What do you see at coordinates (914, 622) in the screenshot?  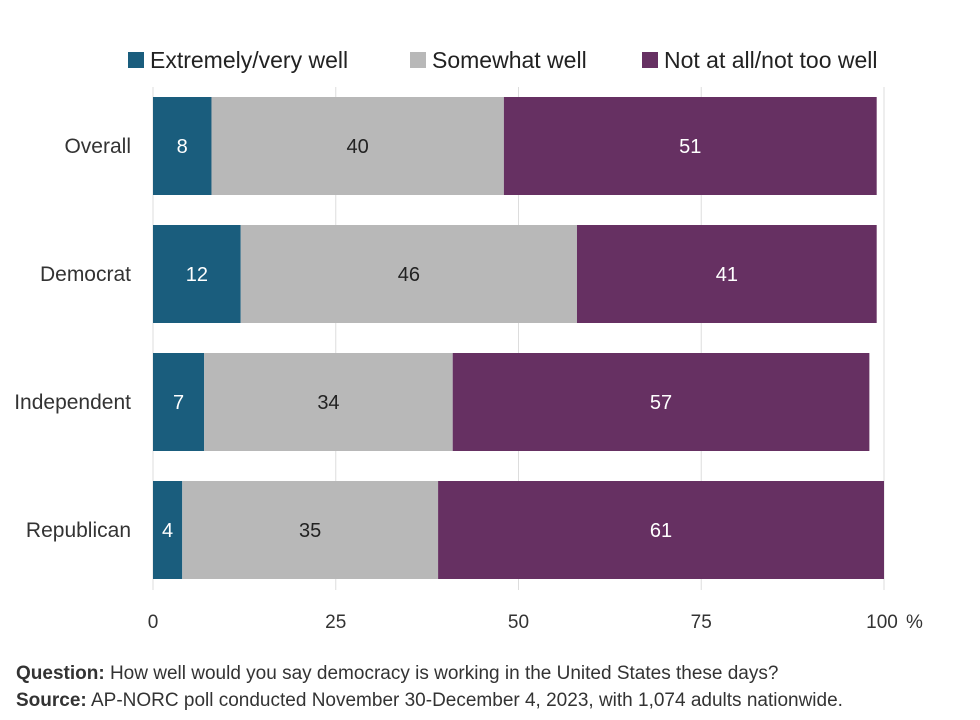 I see `x-unit-label: %` at bounding box center [914, 622].